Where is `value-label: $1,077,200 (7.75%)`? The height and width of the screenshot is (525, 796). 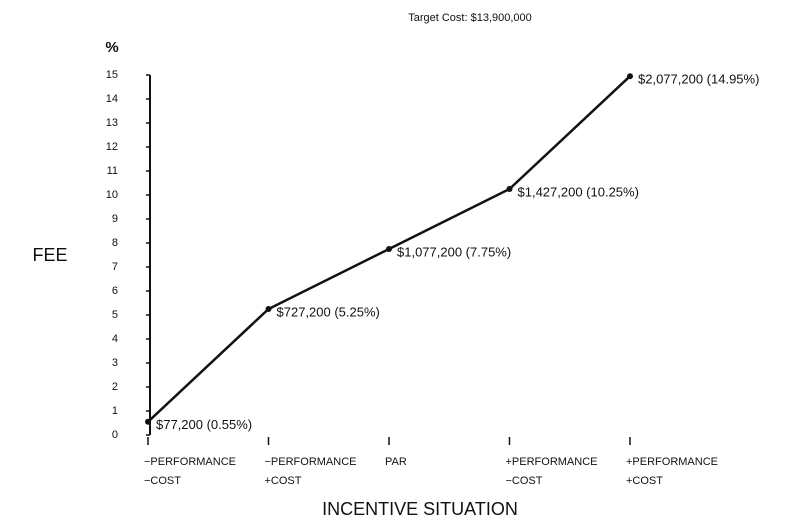 value-label: $1,077,200 (7.75%) is located at coordinates (454, 251).